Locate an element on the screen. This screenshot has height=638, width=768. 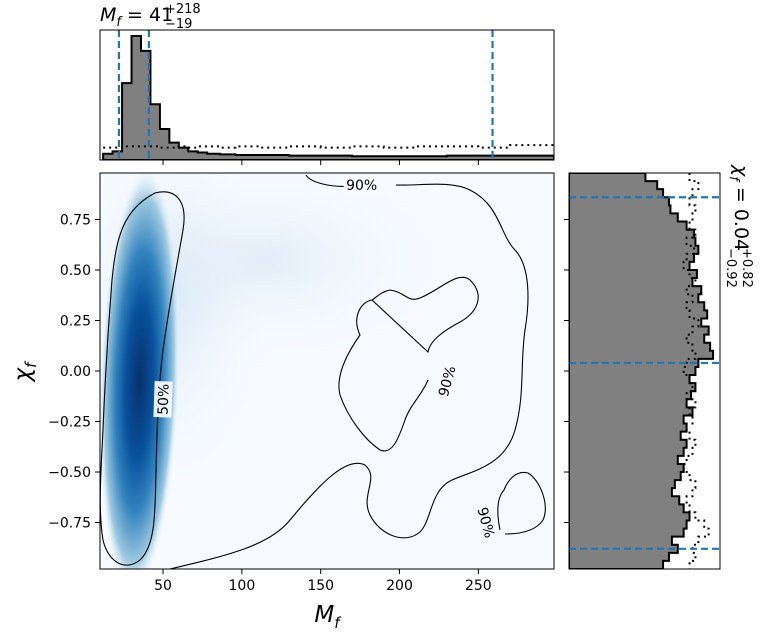
y-tick-label: −0.25 is located at coordinates (69, 423).